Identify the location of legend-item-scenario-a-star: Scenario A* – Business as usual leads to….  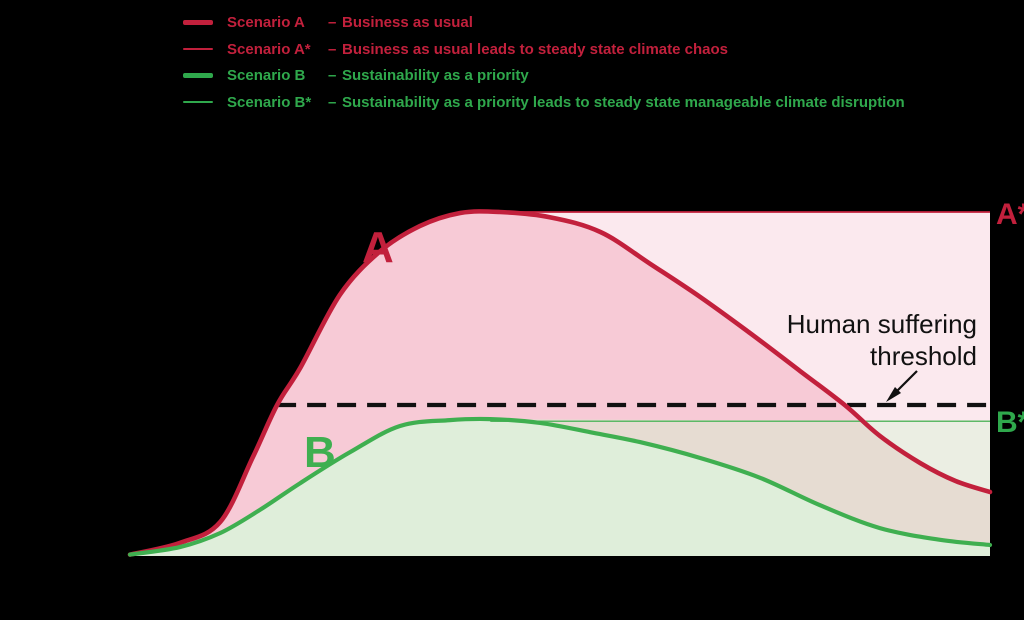
(455, 49).